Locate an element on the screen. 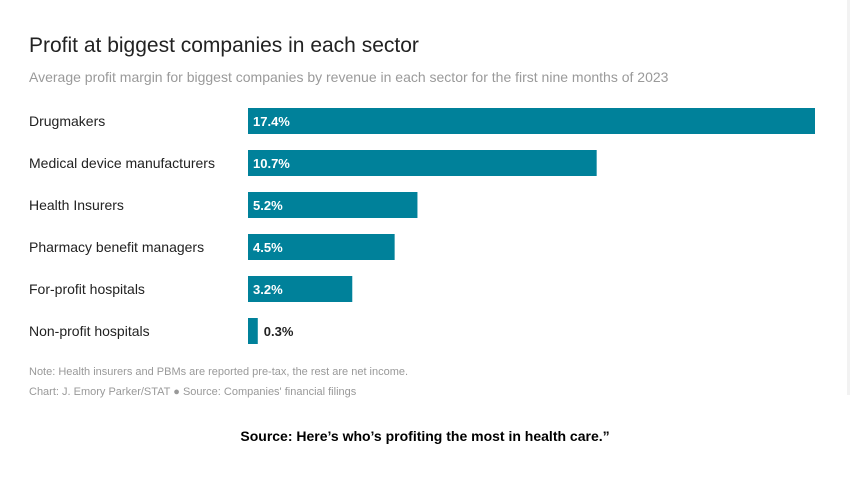 The width and height of the screenshot is (850, 477). data-label: 0.3% is located at coordinates (279, 331).